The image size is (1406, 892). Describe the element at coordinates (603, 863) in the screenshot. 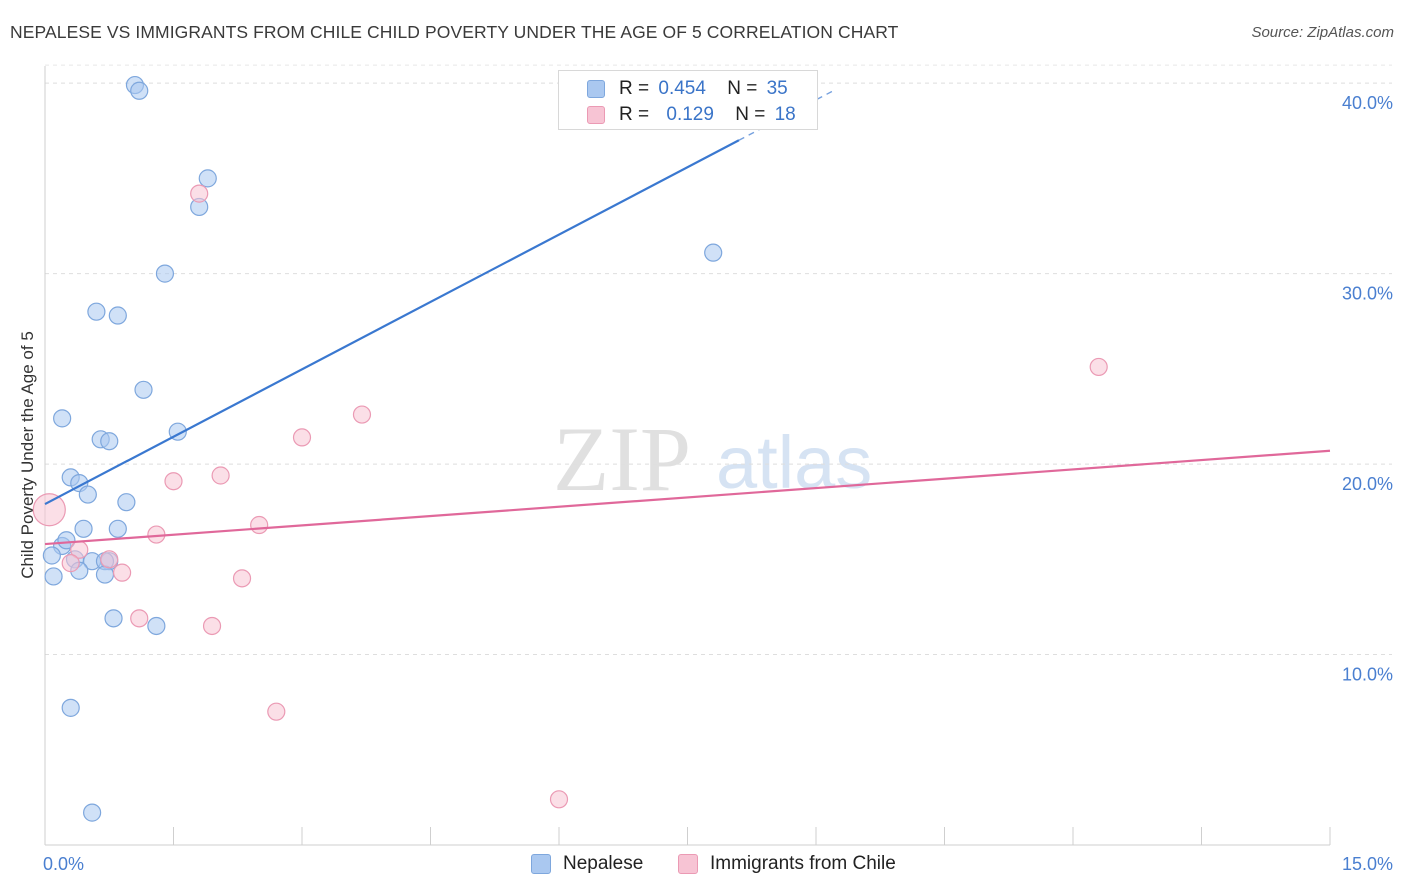

I see `bottom-legend-label-nepalese: Nepalese` at that location.